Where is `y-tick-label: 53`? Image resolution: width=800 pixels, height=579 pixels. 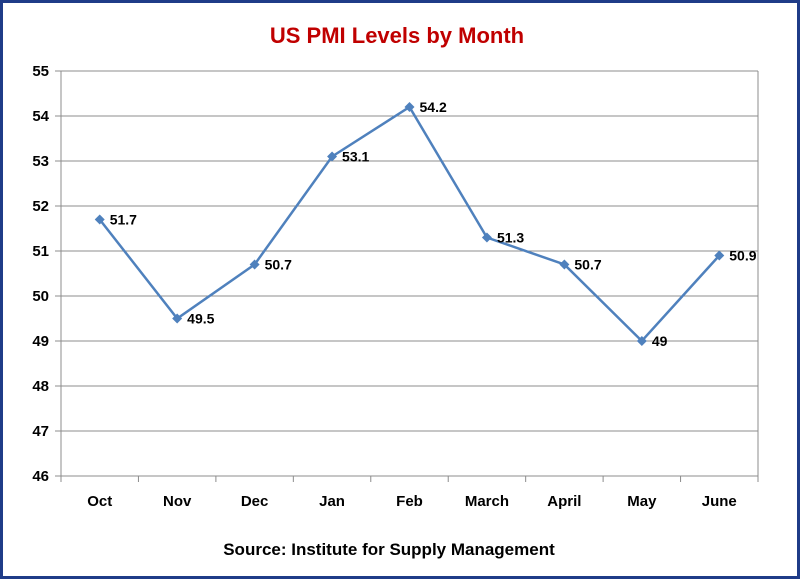
y-tick-label: 53 is located at coordinates (40, 161).